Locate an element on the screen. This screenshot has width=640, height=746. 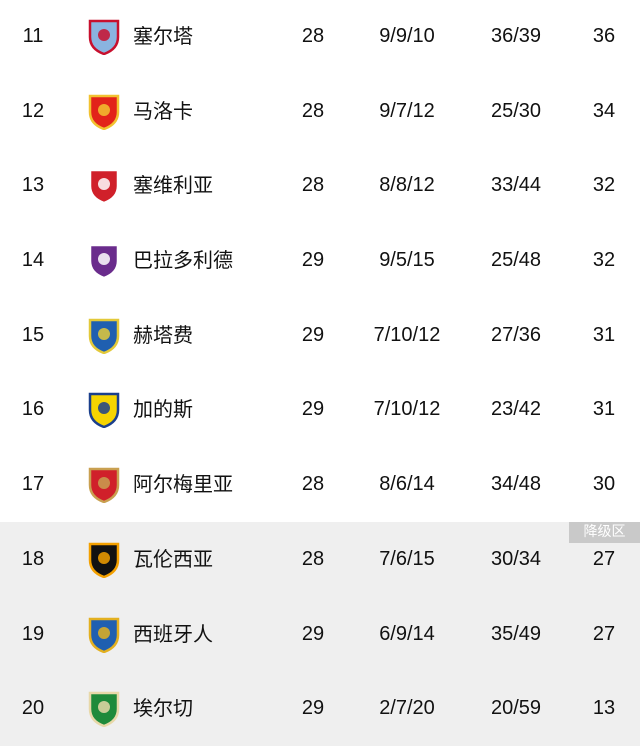
espanyol-crest-icon is located at coordinates (104, 635).